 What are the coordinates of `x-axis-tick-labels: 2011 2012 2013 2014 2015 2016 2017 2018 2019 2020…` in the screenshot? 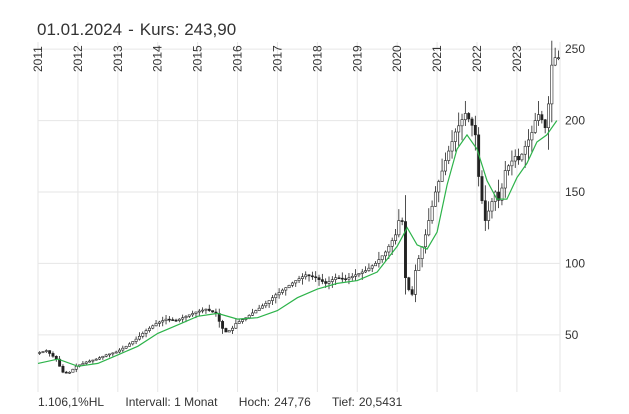 It's located at (277, 58).